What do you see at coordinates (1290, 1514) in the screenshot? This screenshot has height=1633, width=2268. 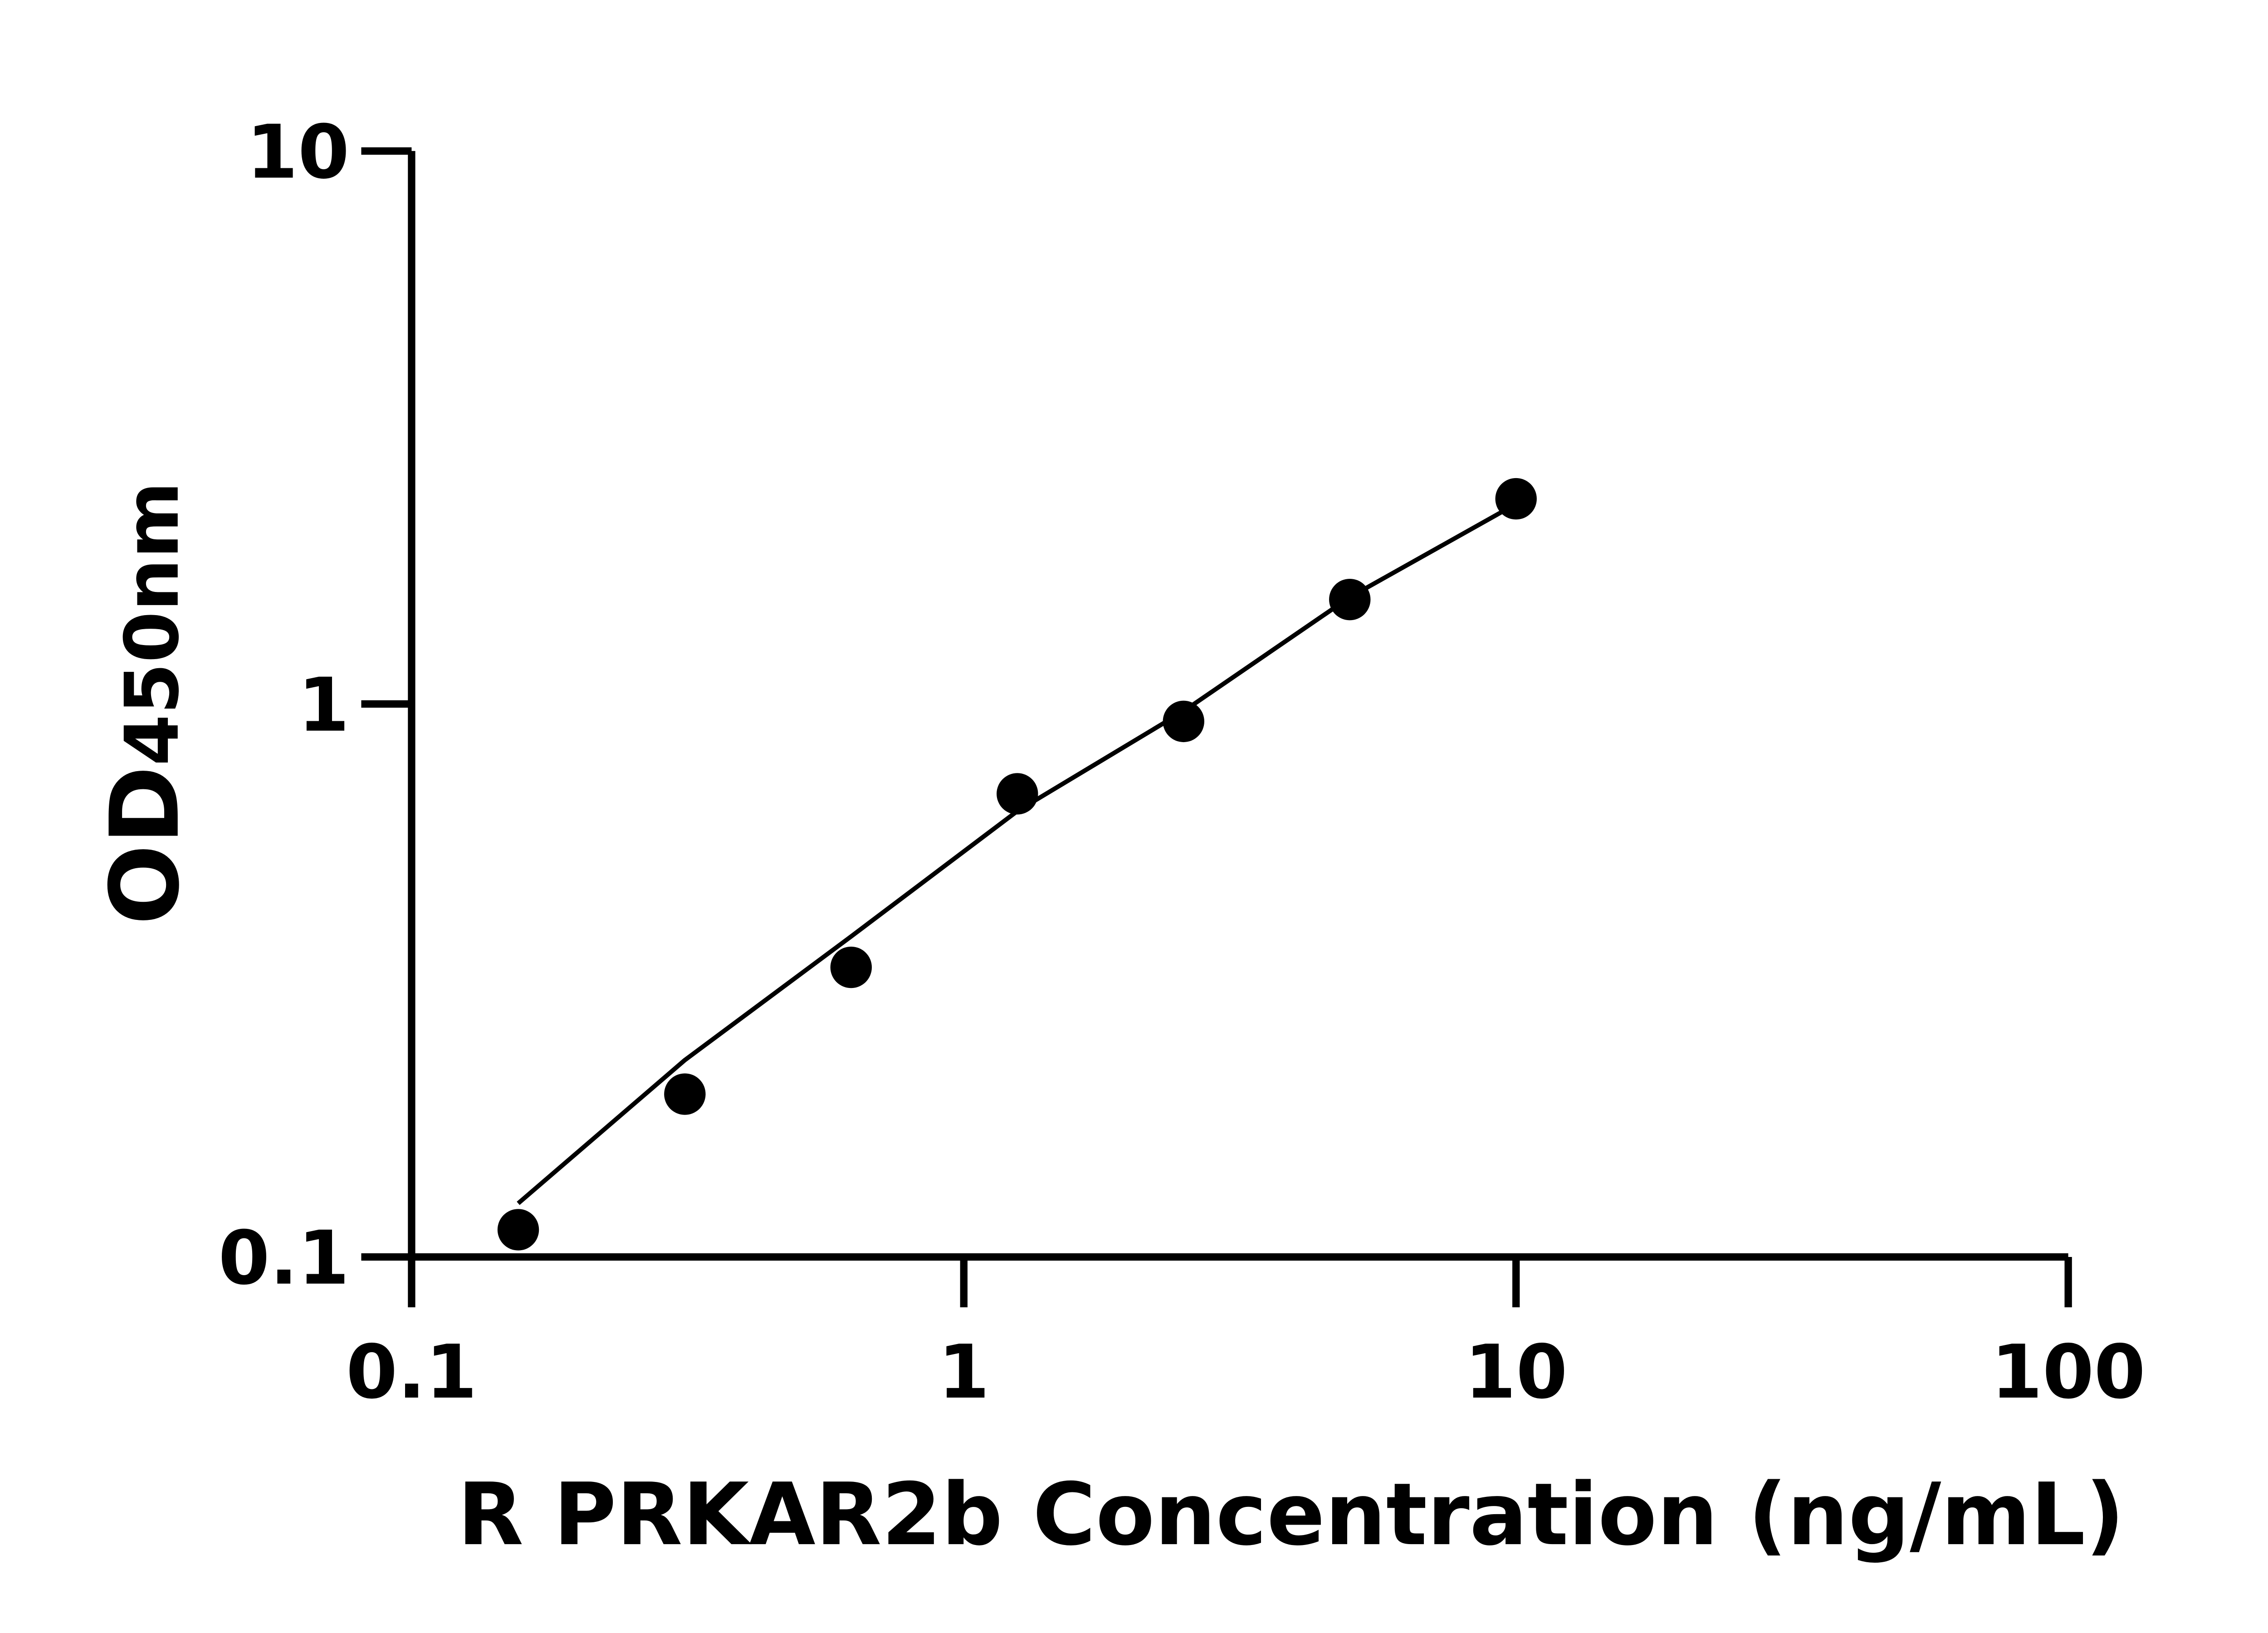 I see `x-axis-label: R PRKAR2b Concentration (ng/mL)` at bounding box center [1290, 1514].